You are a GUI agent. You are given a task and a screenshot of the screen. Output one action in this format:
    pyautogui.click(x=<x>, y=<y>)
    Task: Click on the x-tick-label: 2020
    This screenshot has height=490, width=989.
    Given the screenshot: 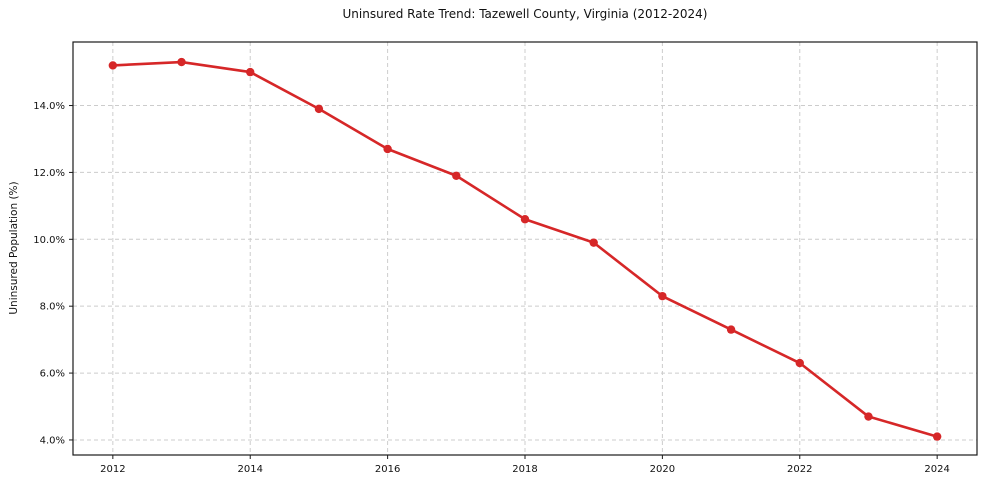 What is the action you would take?
    pyautogui.click(x=662, y=469)
    